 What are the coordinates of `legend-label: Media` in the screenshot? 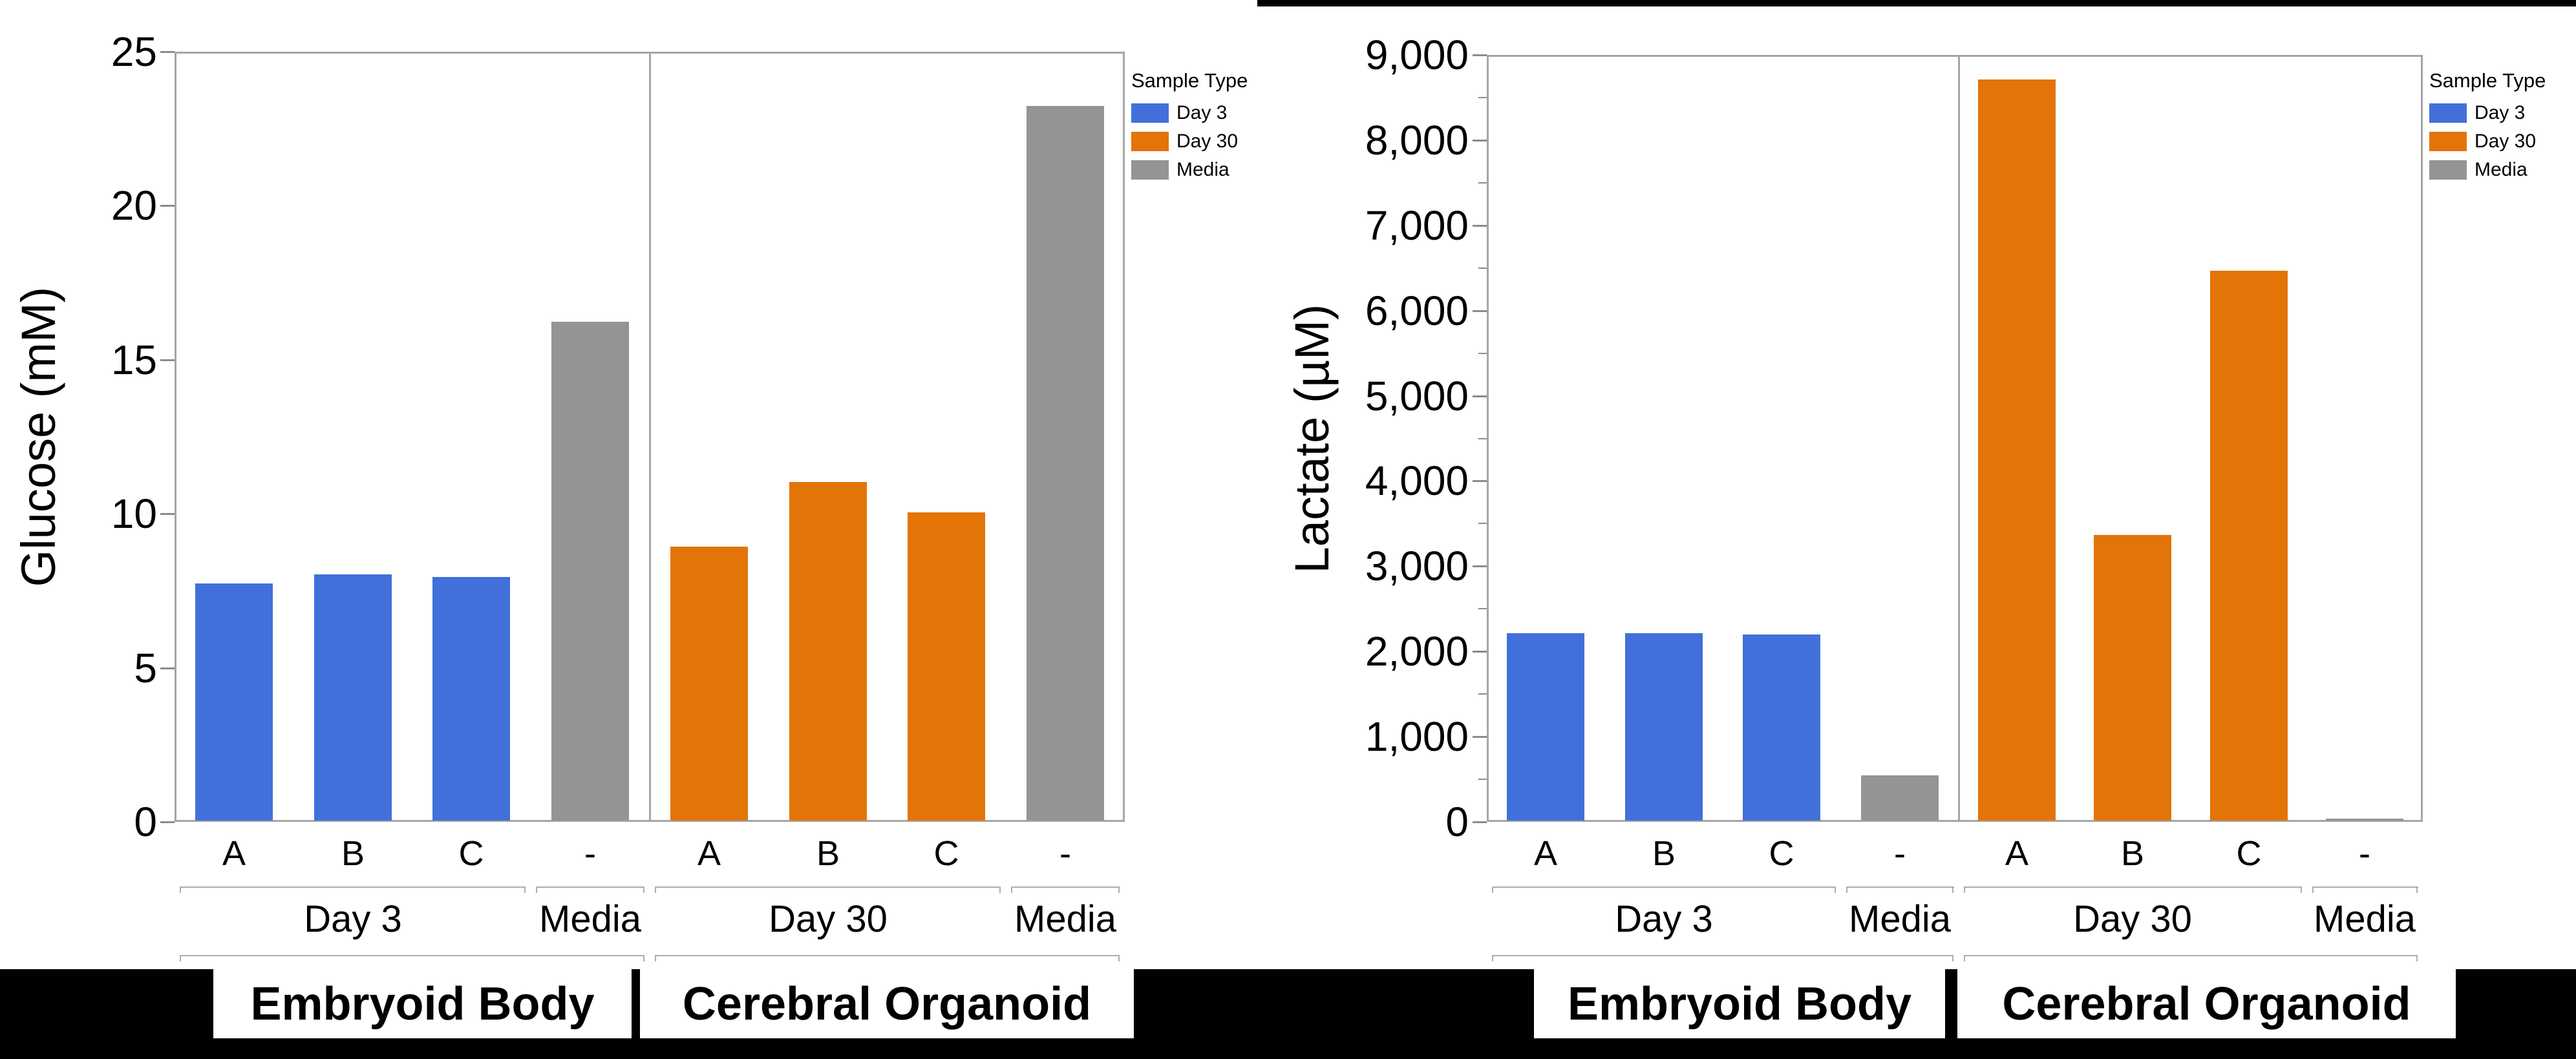 It's located at (2501, 169).